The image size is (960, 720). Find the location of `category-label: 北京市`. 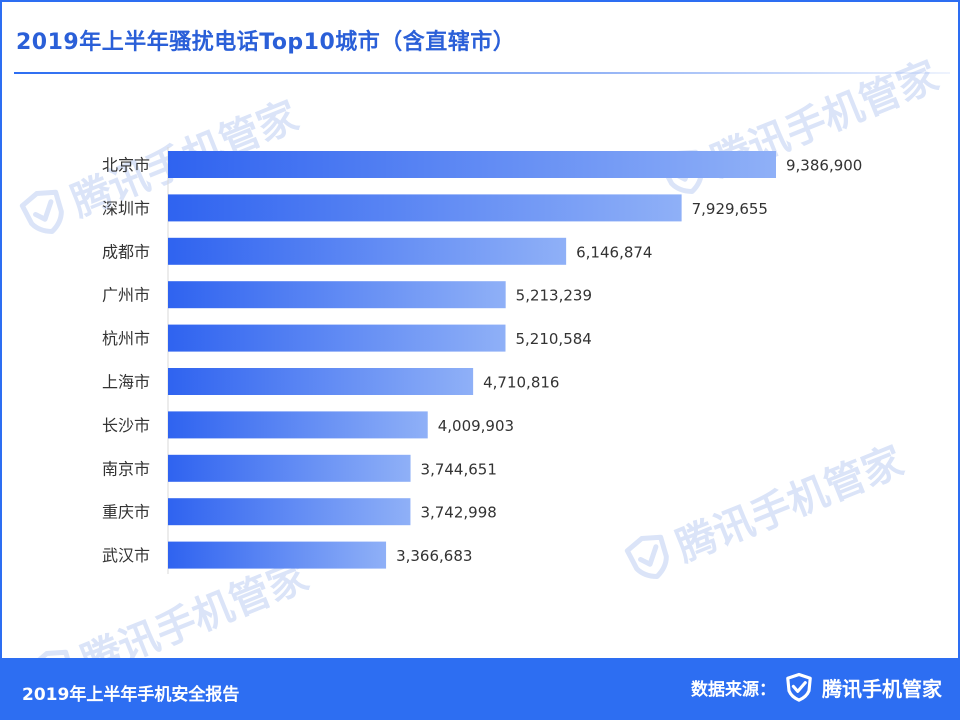

category-label: 北京市 is located at coordinates (126, 165).